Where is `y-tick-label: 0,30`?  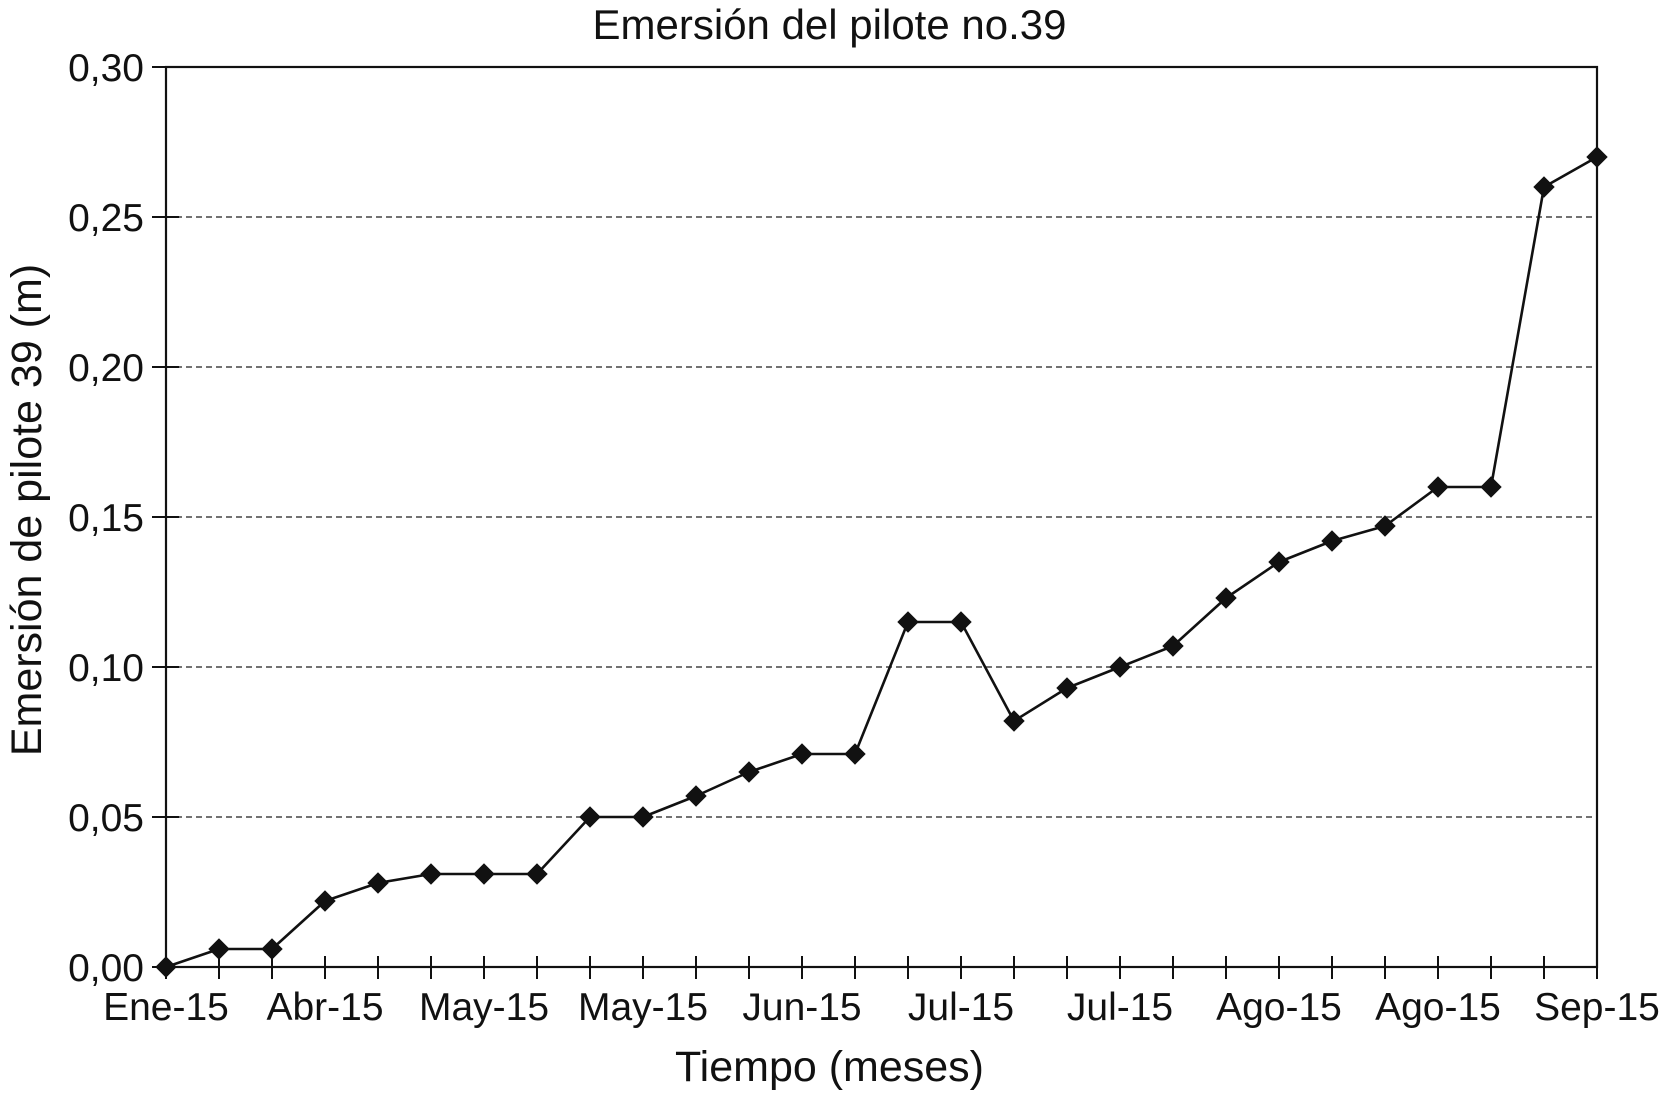
y-tick-label: 0,30 is located at coordinates (106, 68).